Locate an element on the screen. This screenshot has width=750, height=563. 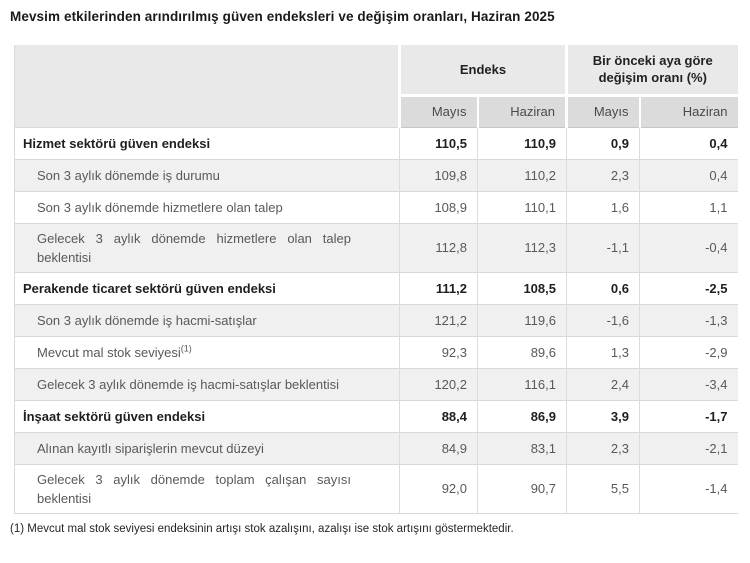
value-cell: 84,9 is located at coordinates (438, 447).